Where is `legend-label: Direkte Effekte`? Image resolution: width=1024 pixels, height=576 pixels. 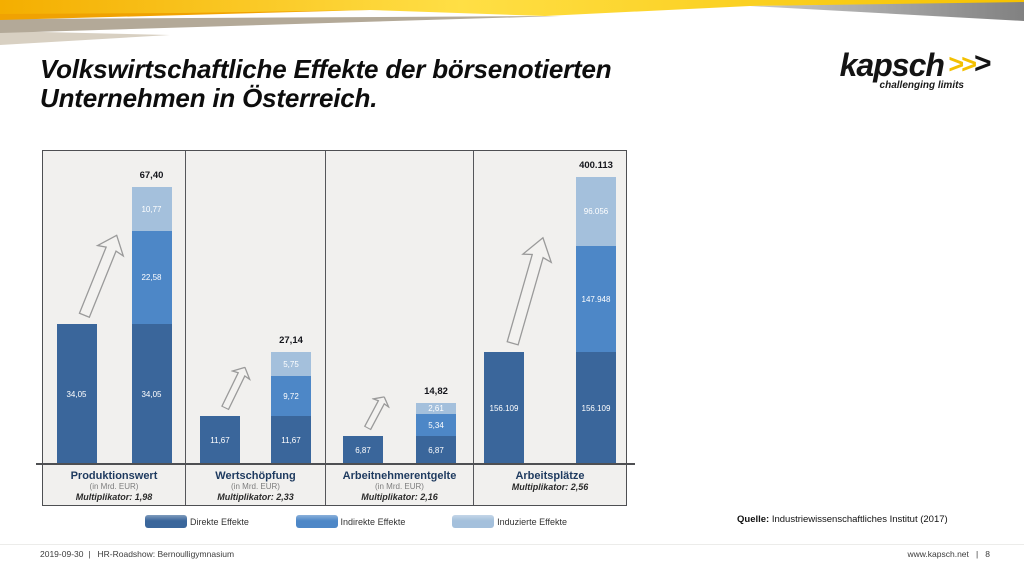 legend-label: Direkte Effekte is located at coordinates (219, 521).